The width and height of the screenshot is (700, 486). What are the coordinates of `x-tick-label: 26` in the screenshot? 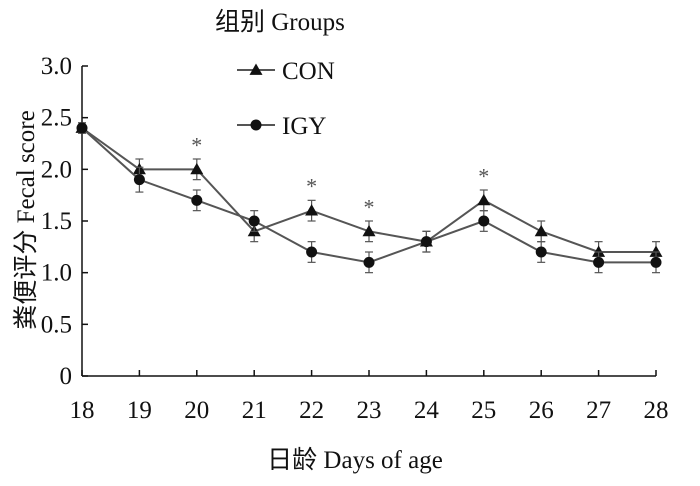 It's located at (541, 410).